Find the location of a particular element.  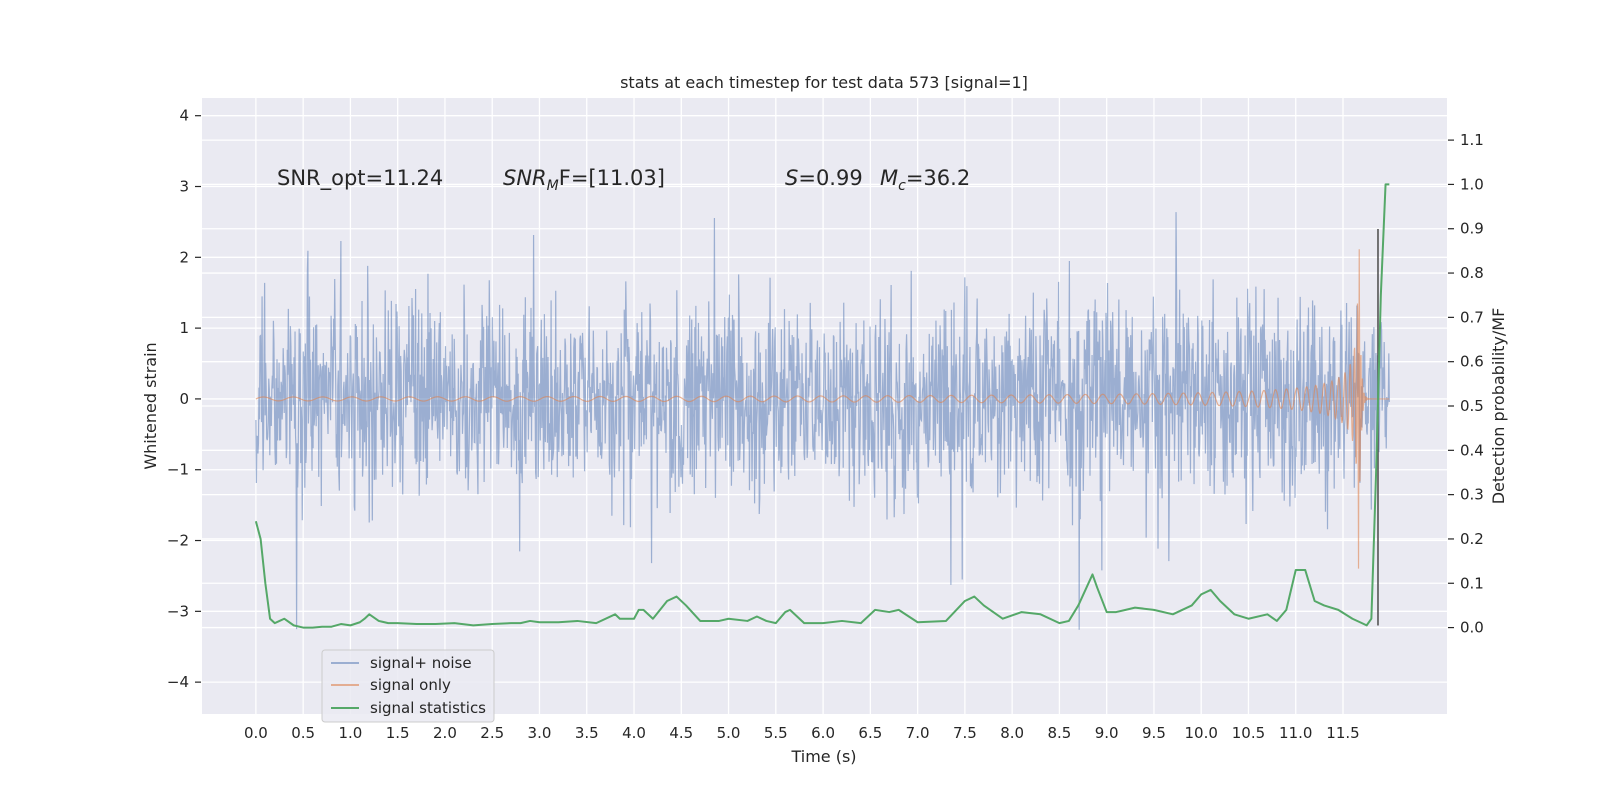

y-tick-label: 2 is located at coordinates (184, 257).